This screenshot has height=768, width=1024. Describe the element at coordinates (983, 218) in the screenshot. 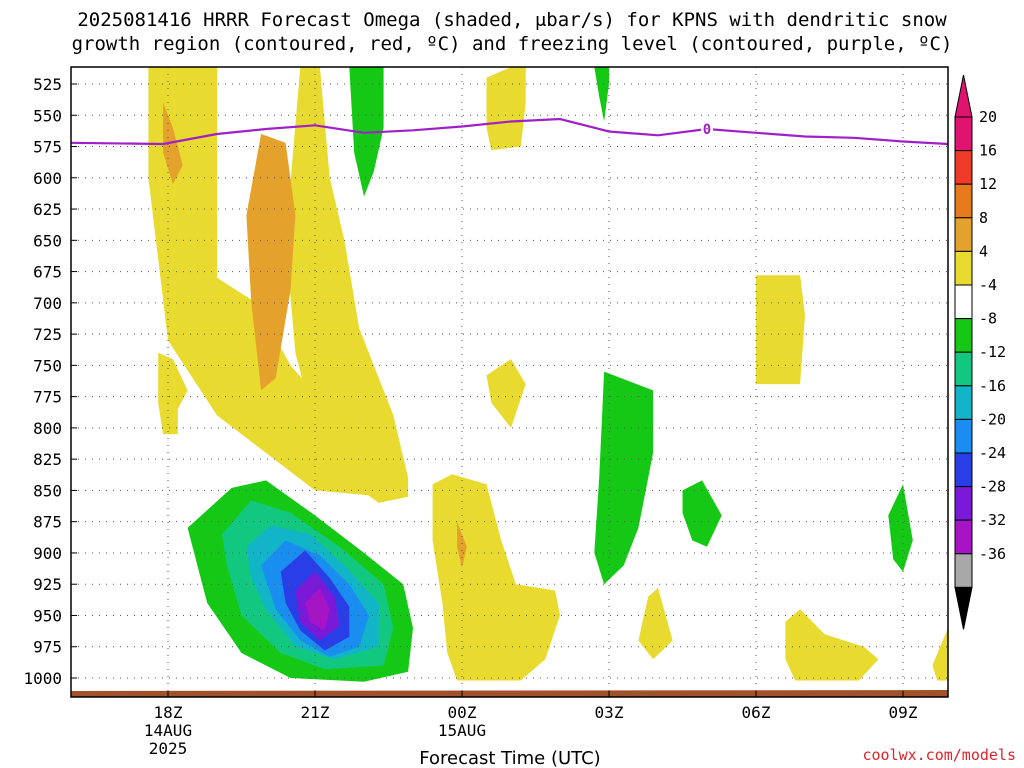

I see `colorbar-label-8: 8` at that location.